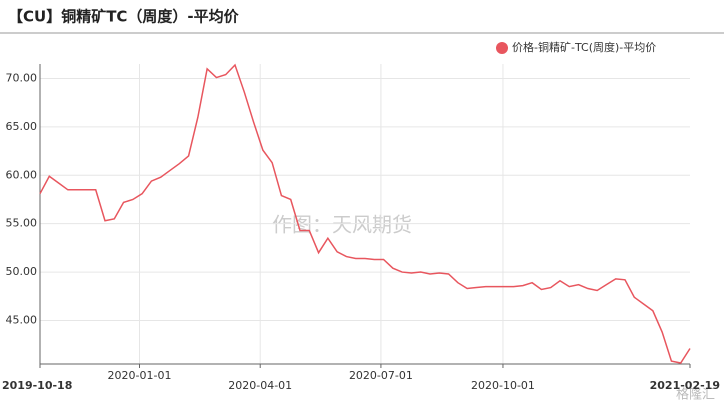 This screenshot has width=724, height=407. What do you see at coordinates (22, 78) in the screenshot?
I see `y-tick-label: 70.00` at bounding box center [22, 78].